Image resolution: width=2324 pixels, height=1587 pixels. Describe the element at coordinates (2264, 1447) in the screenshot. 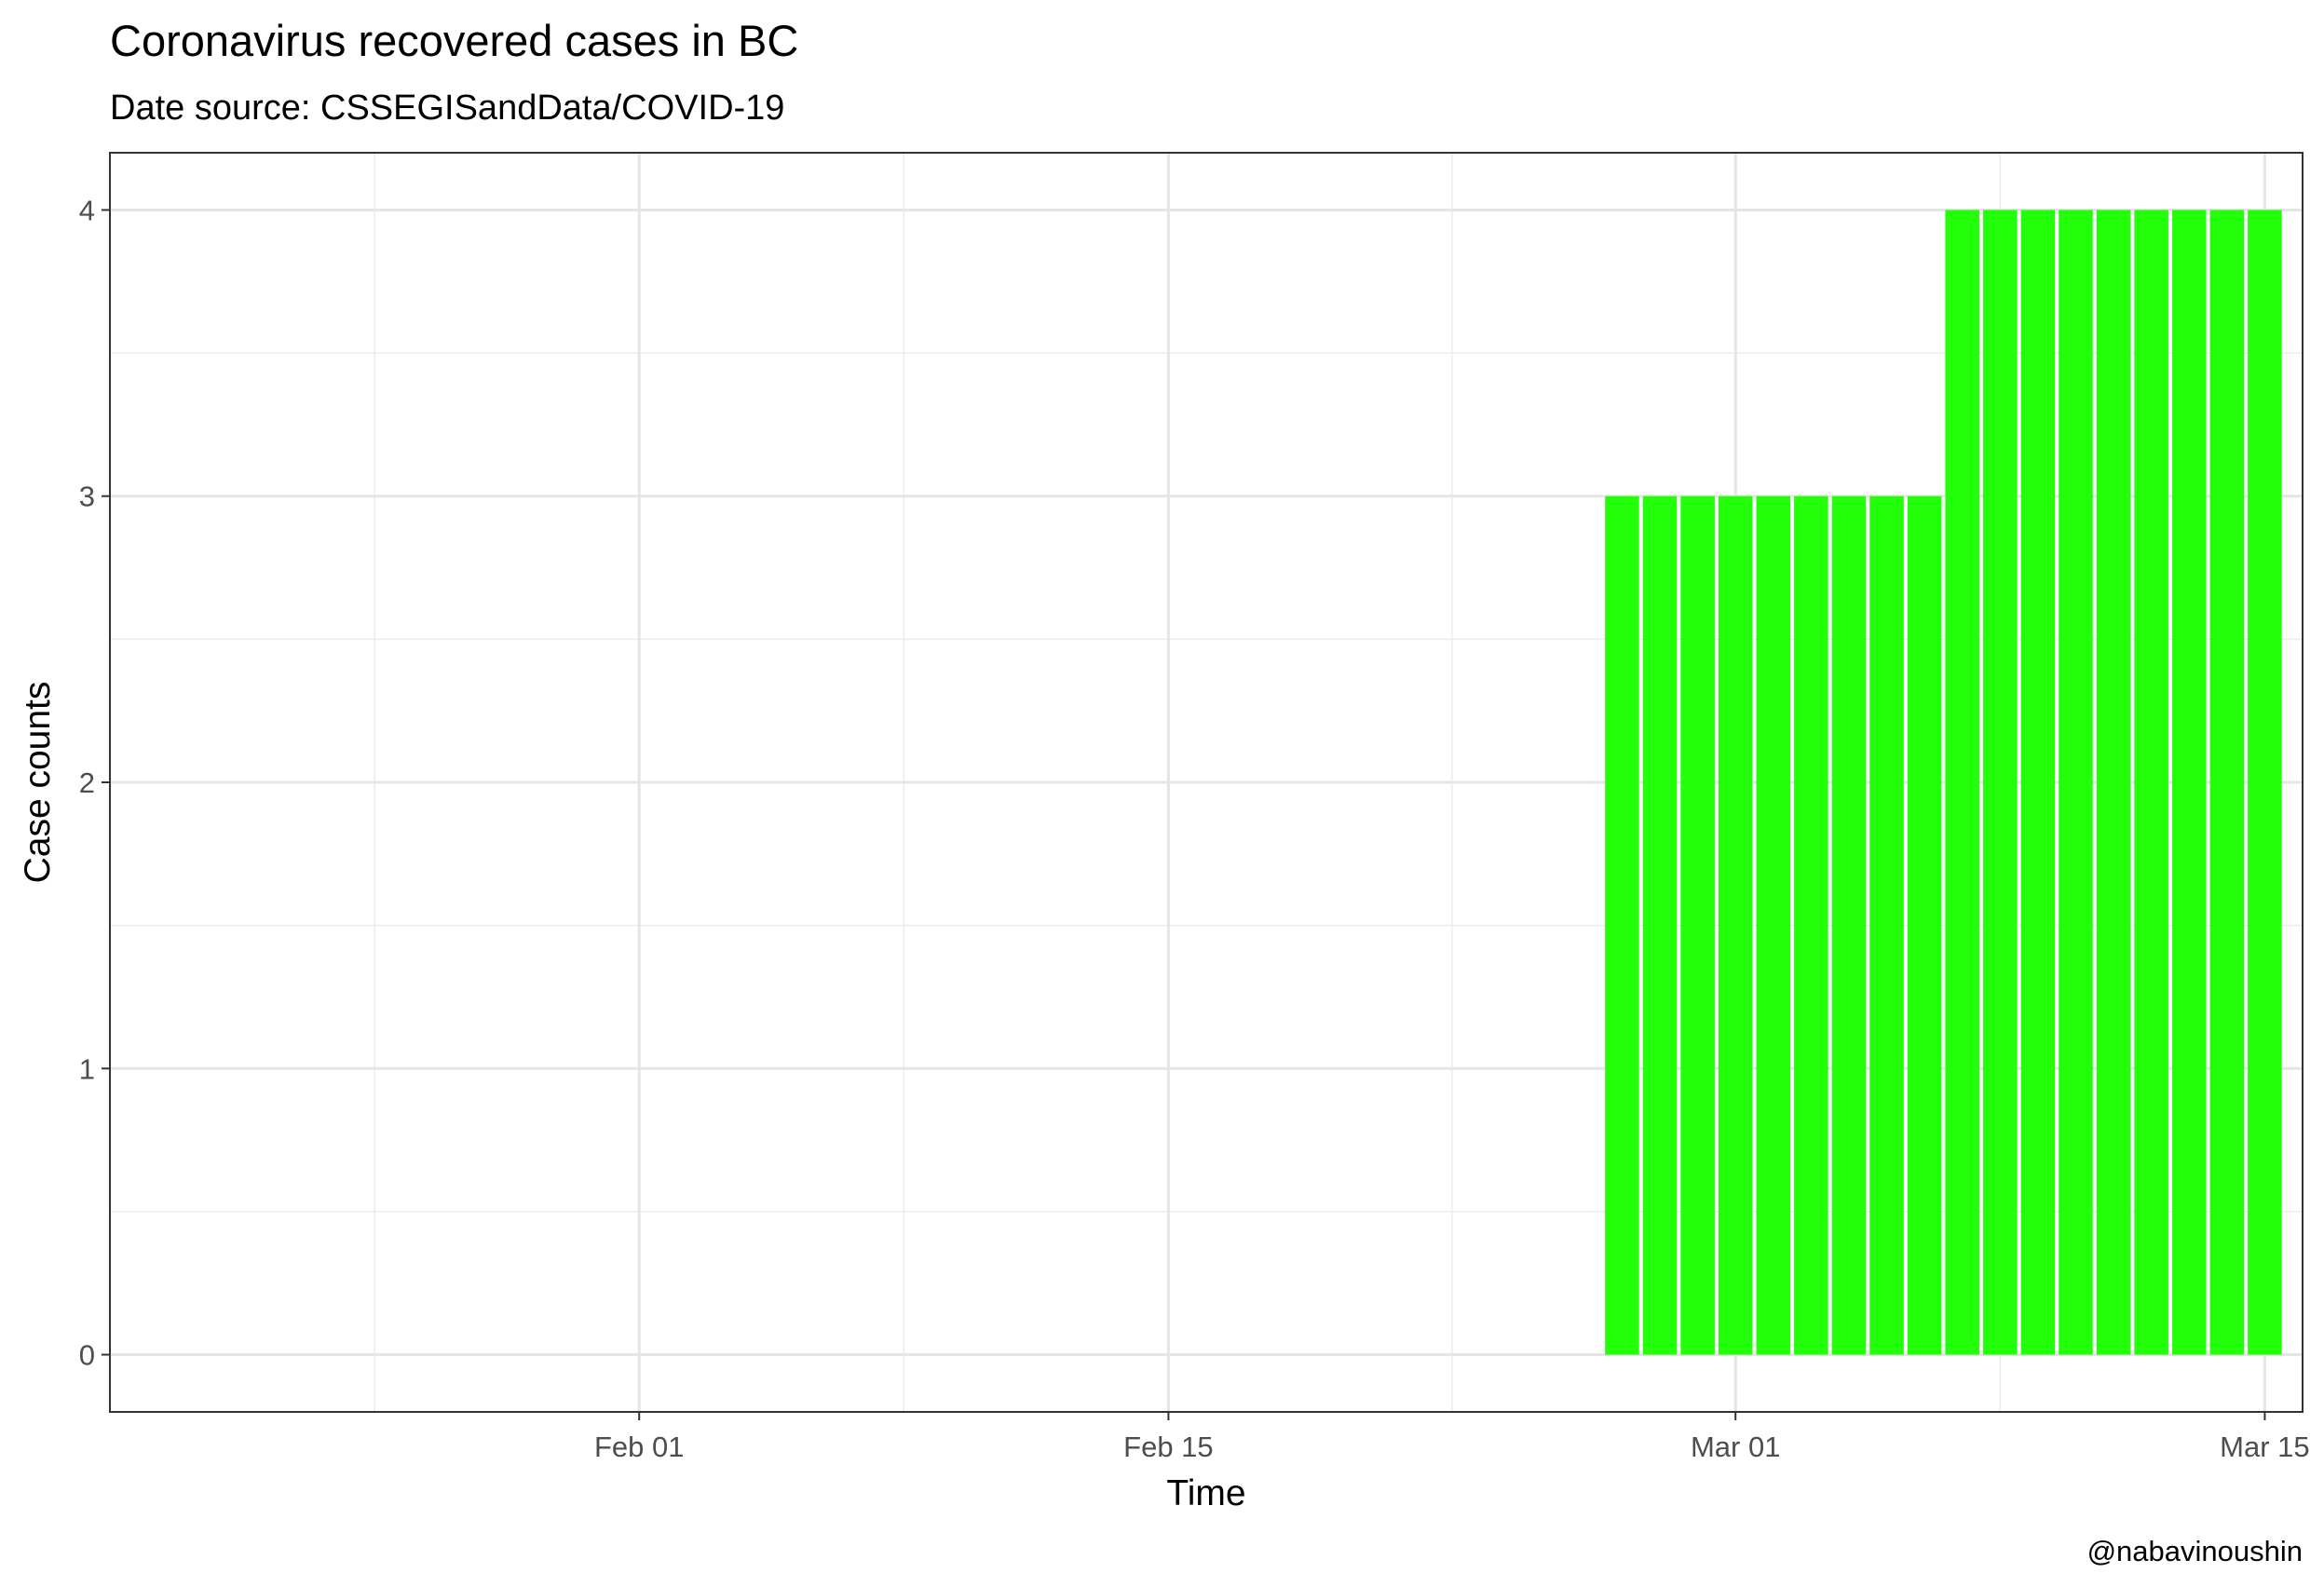

I see `x-tick-label: Mar 15` at that location.